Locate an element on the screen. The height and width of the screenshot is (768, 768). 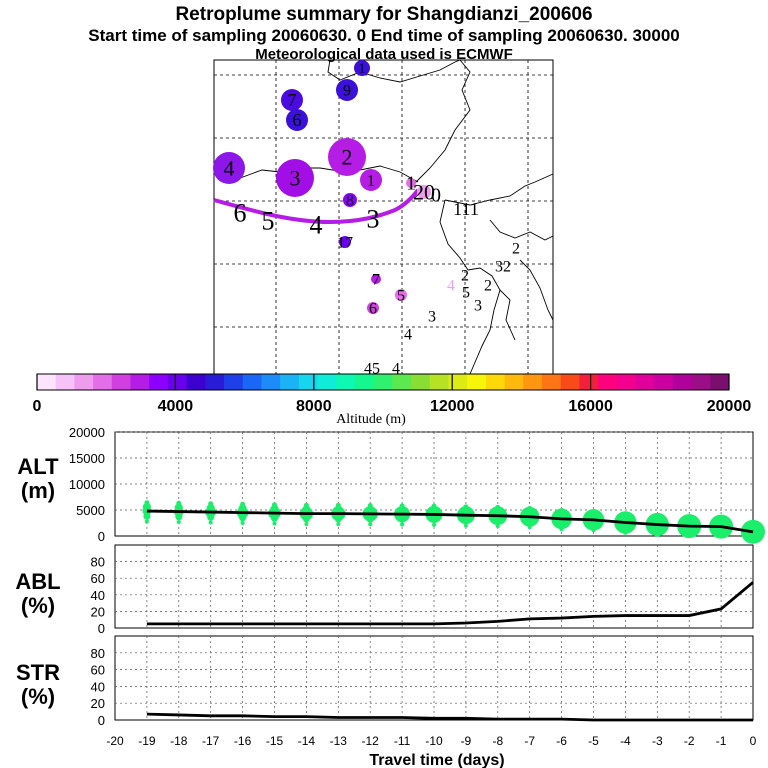
y-tick-label: 20 is located at coordinates (98, 611).